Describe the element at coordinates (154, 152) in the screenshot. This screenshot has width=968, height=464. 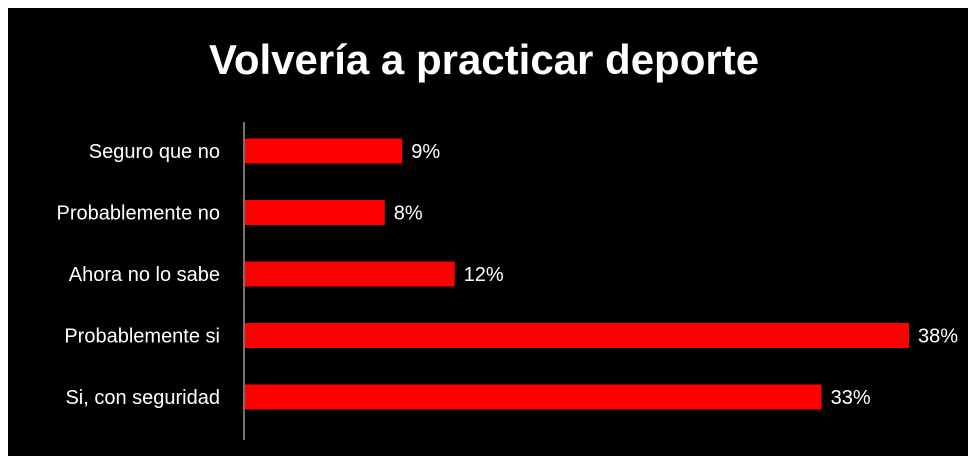
I see `category-label: Seguro que no` at that location.